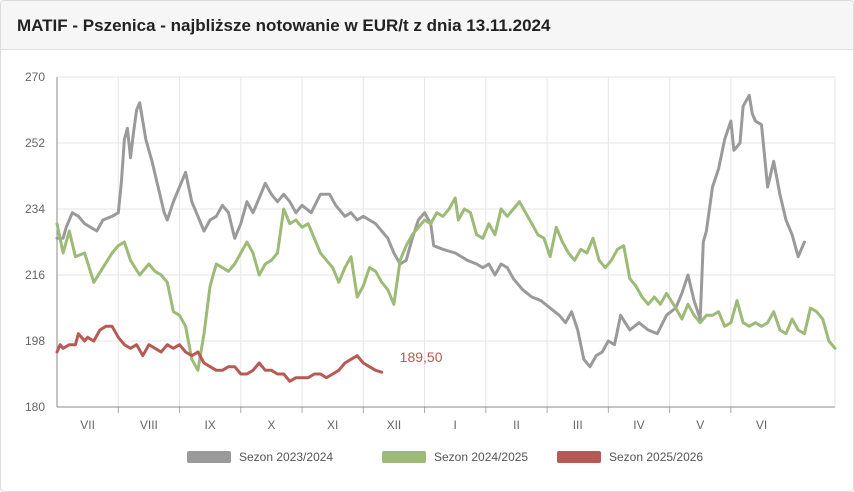 Image resolution: width=854 pixels, height=492 pixels. Describe the element at coordinates (656, 457) in the screenshot. I see `legend-label: Sezon 2025/2026` at that location.